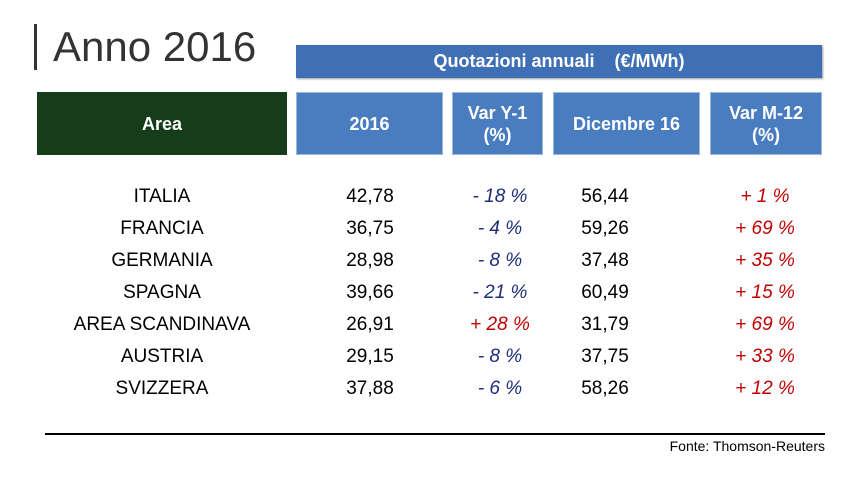  Describe the element at coordinates (765, 196) in the screenshot. I see `cell: + 1 %` at that location.